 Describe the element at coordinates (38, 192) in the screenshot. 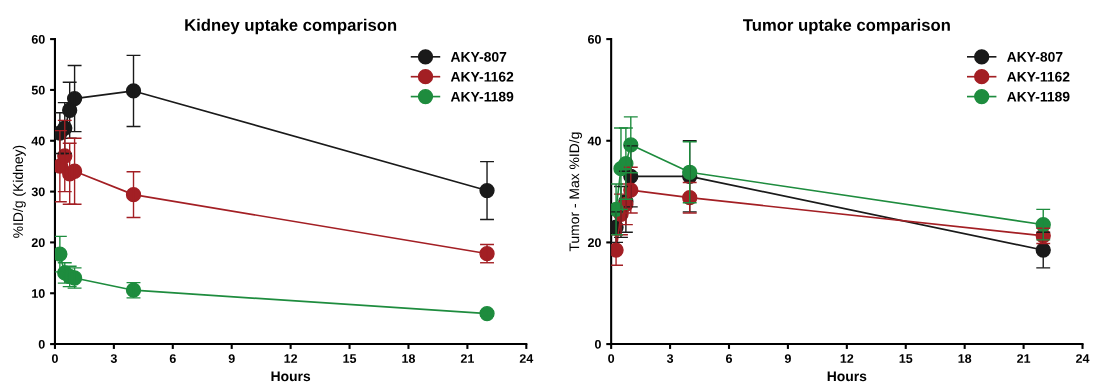

I see `y-tick-label: 30` at that location.